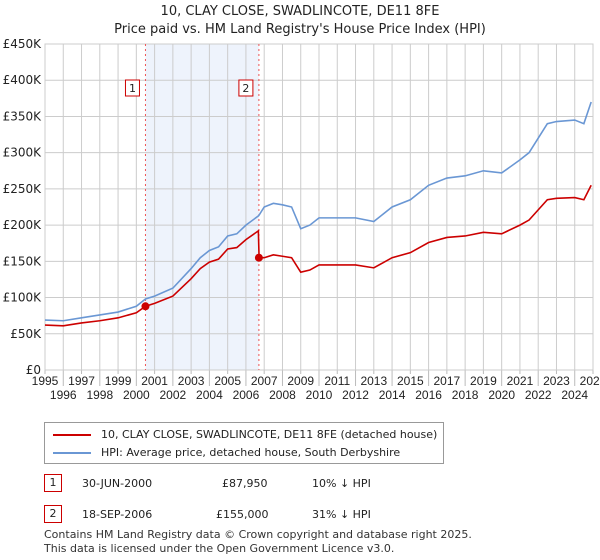  Describe the element at coordinates (53, 483) in the screenshot. I see `transaction-badge: 1` at that location.